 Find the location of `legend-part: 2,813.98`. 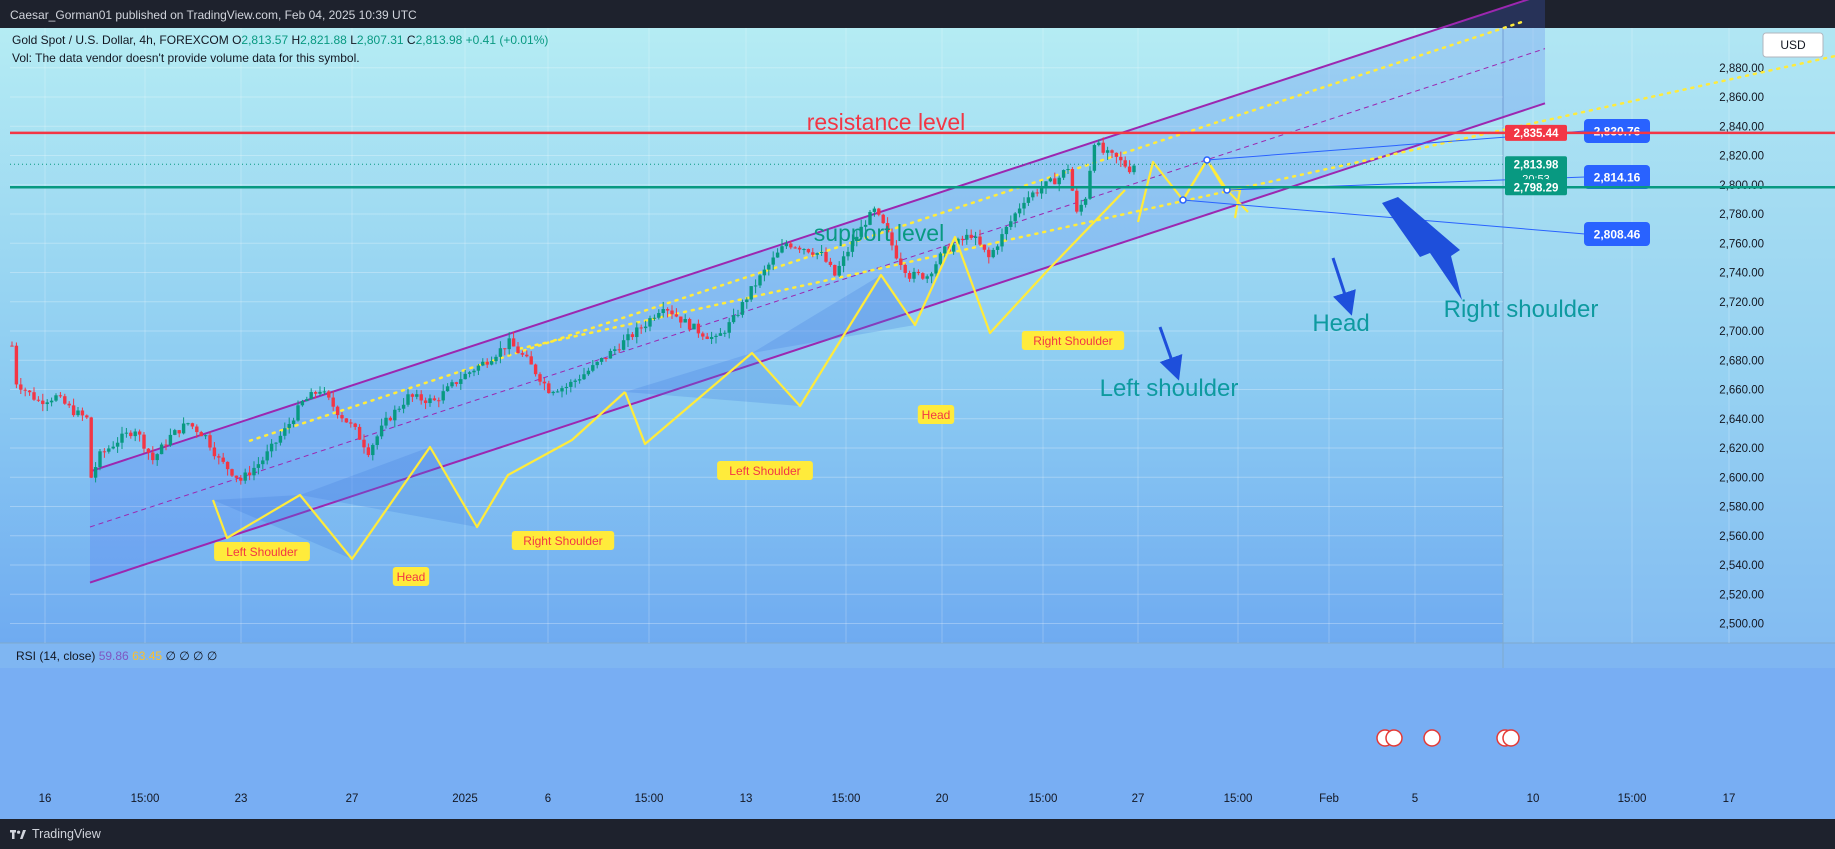

legend-part: 2,813.98 is located at coordinates (441, 40).